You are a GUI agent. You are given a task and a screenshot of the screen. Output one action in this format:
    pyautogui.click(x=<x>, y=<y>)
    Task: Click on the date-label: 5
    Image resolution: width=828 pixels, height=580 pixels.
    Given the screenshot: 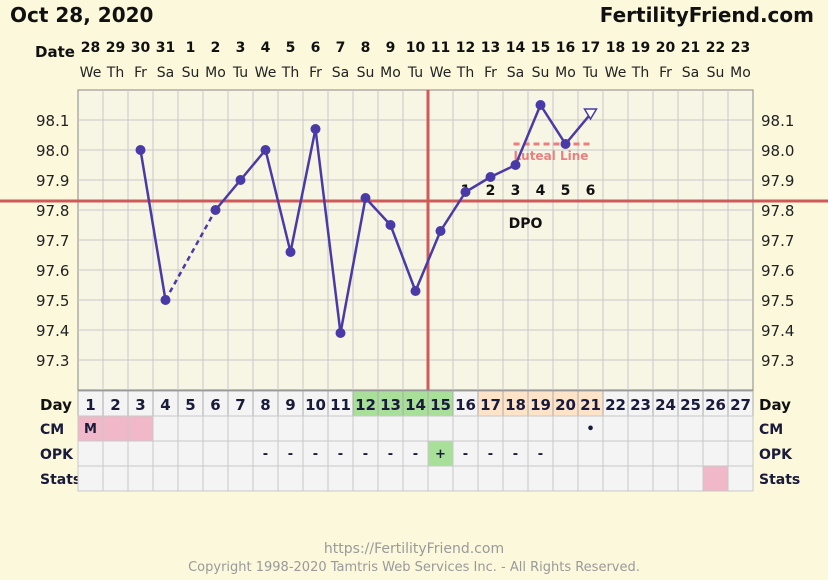 What is the action you would take?
    pyautogui.click(x=291, y=48)
    